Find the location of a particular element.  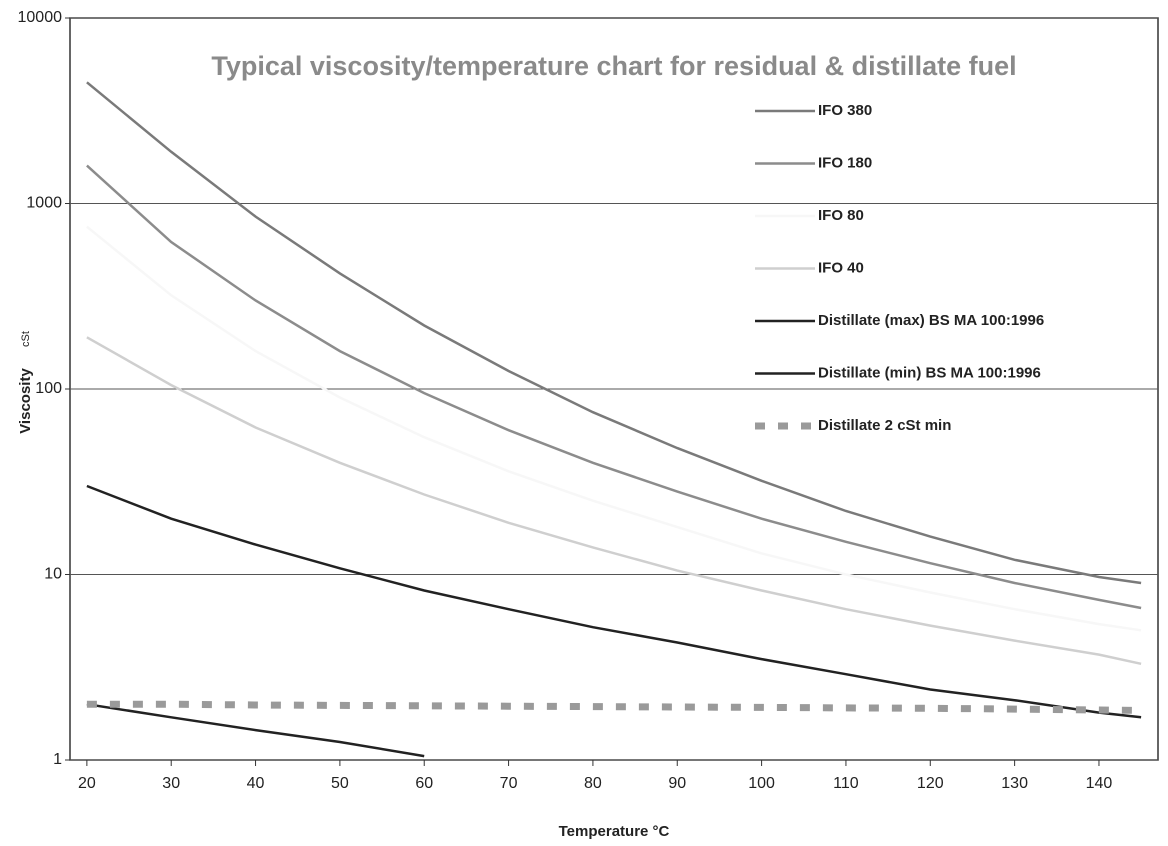

y-tick-label: 10 is located at coordinates (53, 574).